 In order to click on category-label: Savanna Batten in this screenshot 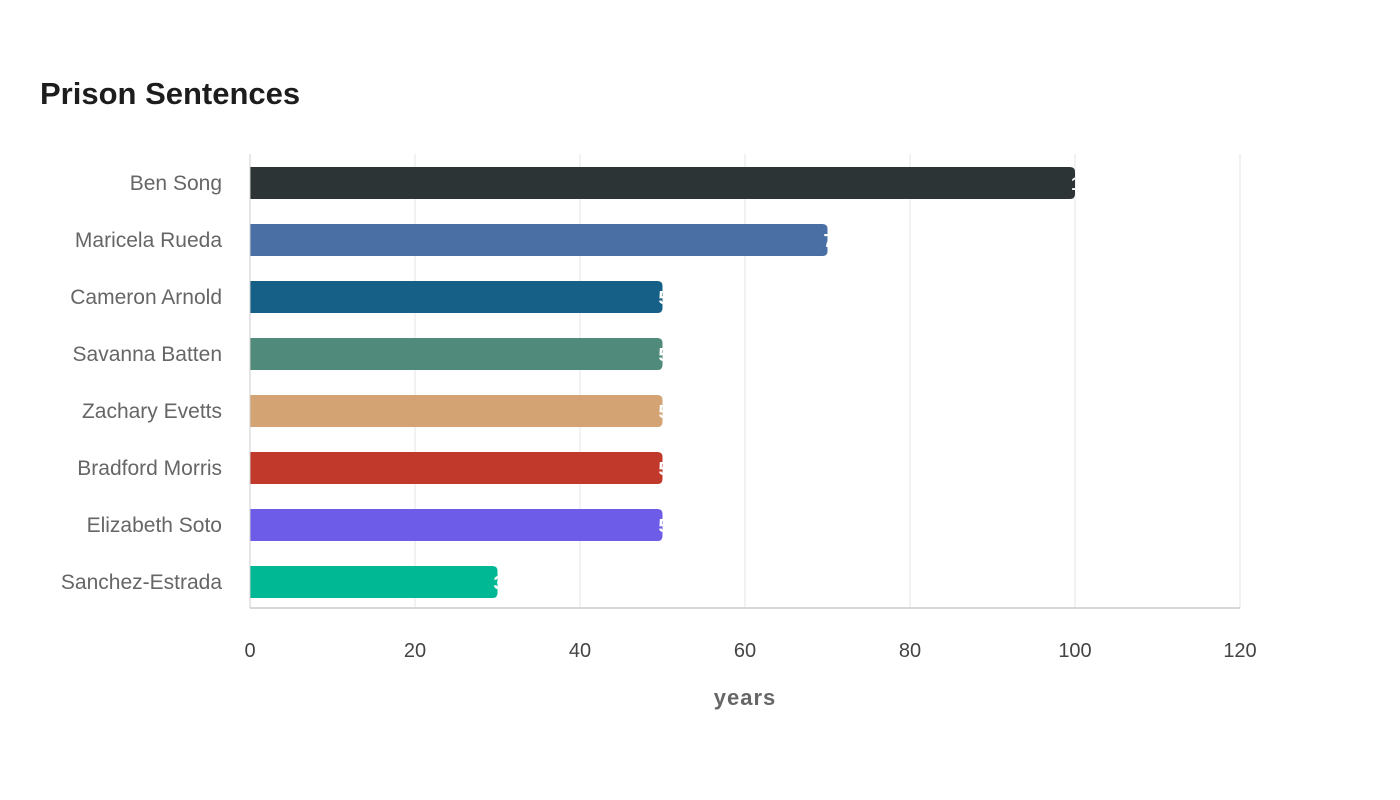, I will do `click(147, 354)`.